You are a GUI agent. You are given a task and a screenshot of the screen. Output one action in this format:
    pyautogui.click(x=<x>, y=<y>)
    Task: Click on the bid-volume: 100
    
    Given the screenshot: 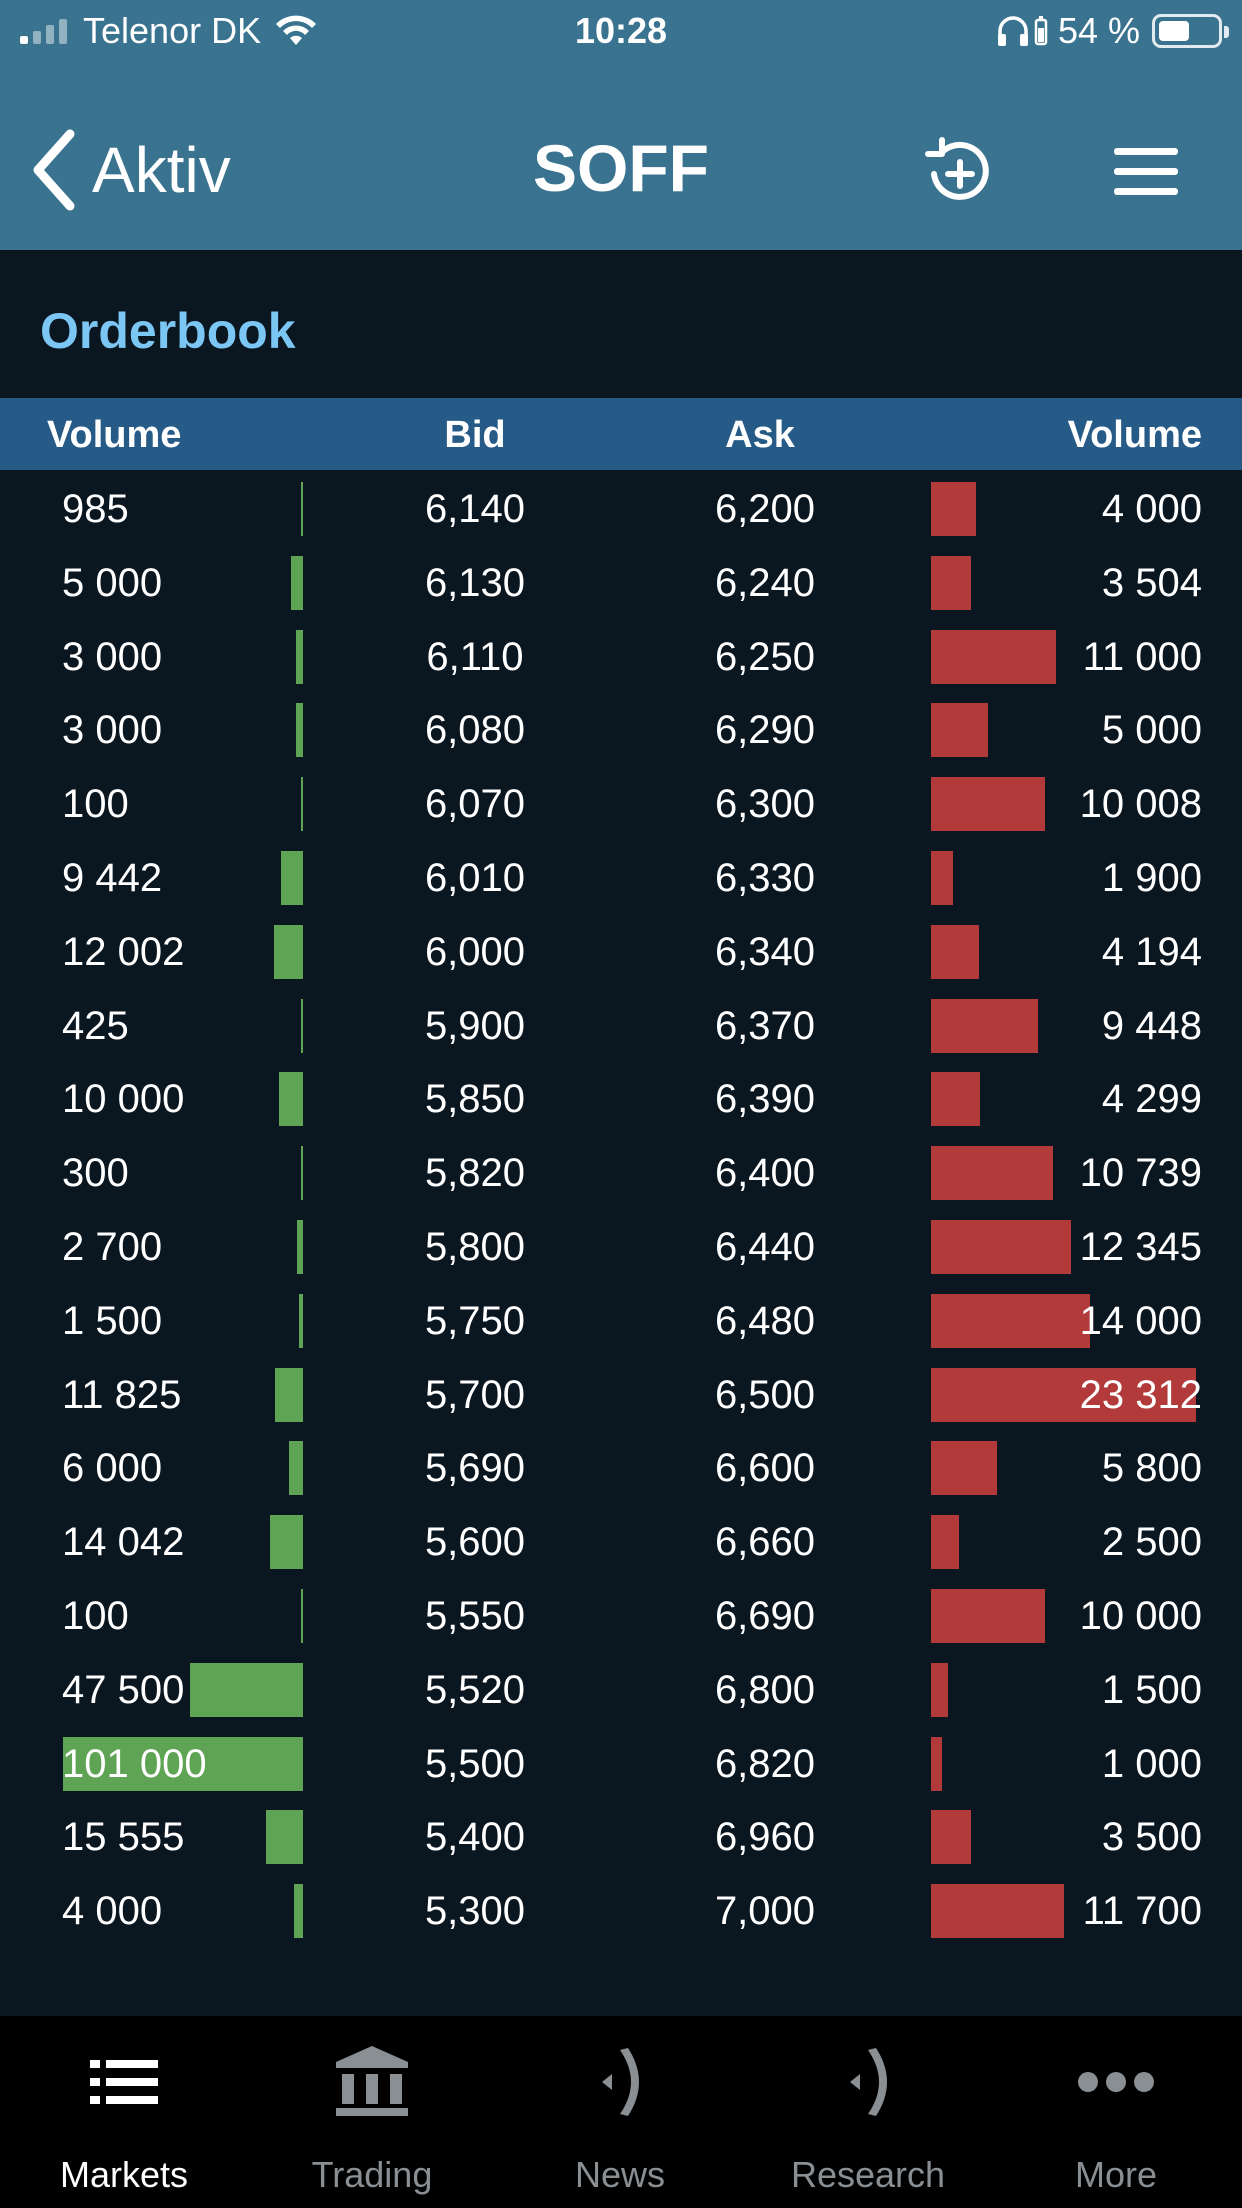 What is the action you would take?
    pyautogui.click(x=95, y=804)
    